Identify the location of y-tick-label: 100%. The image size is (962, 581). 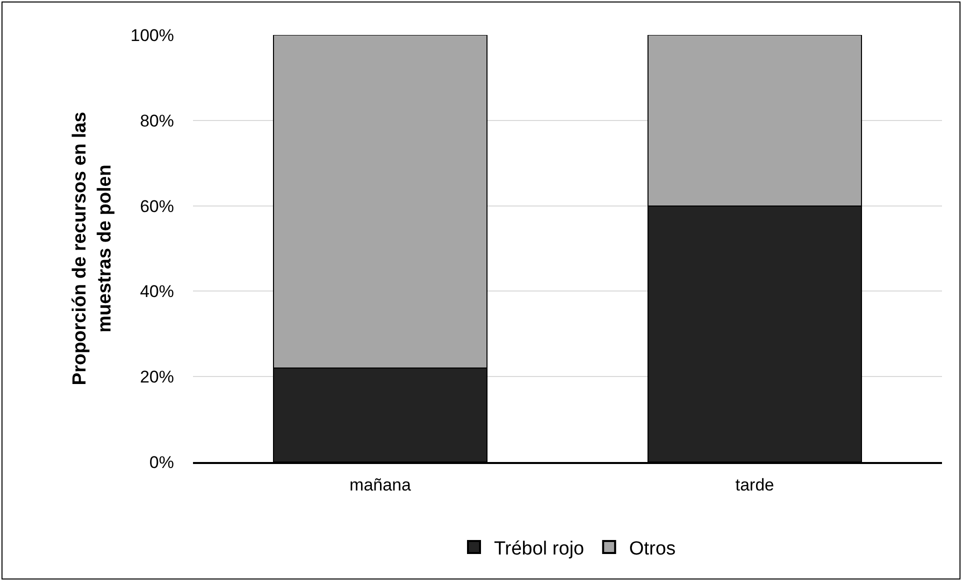
(152, 35).